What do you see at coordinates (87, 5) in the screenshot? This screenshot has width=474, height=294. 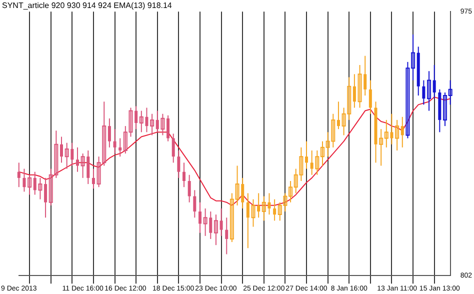 I see `chart-title: SYNT_article 920 930 914 924 EMA(13) 918.14` at bounding box center [87, 5].